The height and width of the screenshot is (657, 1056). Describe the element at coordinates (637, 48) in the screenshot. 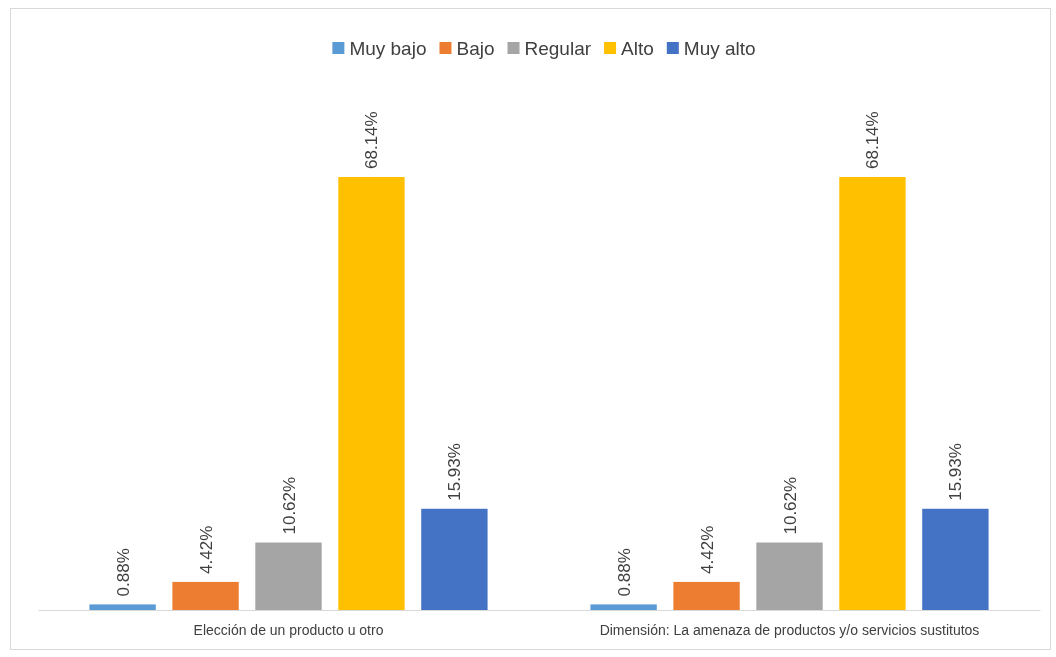

I see `legend-label: Alto` at that location.